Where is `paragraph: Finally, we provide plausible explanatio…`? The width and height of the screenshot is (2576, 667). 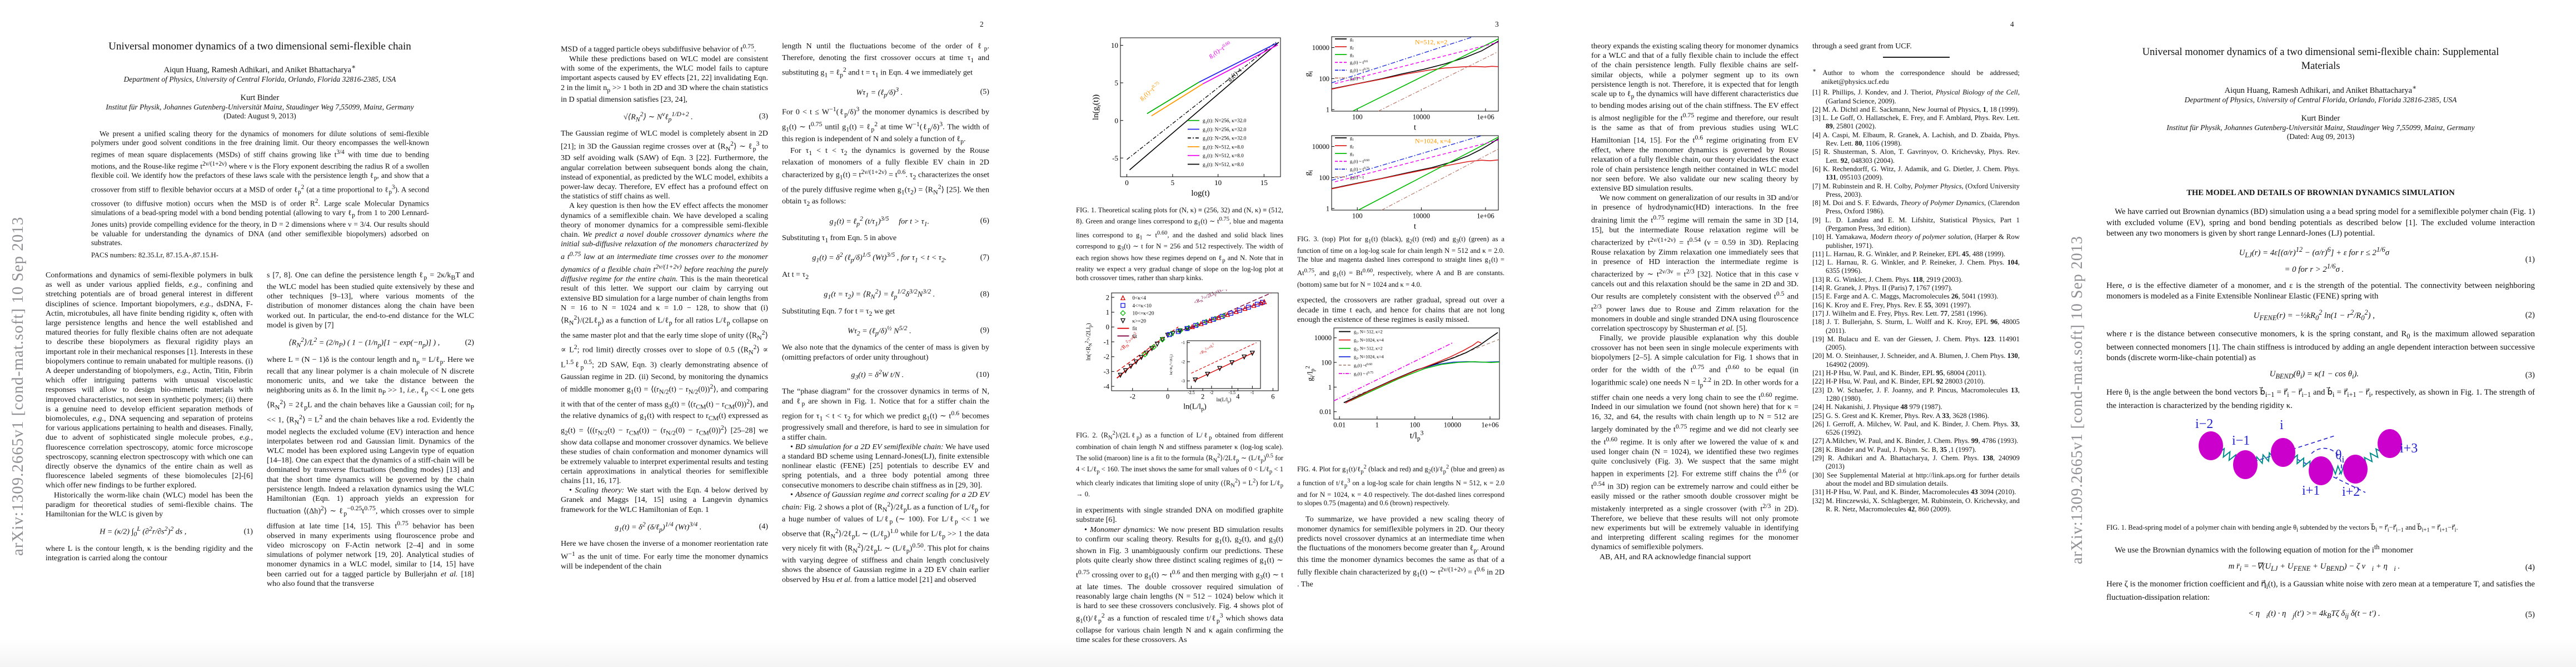 paragraph: Finally, we provide plausible explanatio… is located at coordinates (1694, 443).